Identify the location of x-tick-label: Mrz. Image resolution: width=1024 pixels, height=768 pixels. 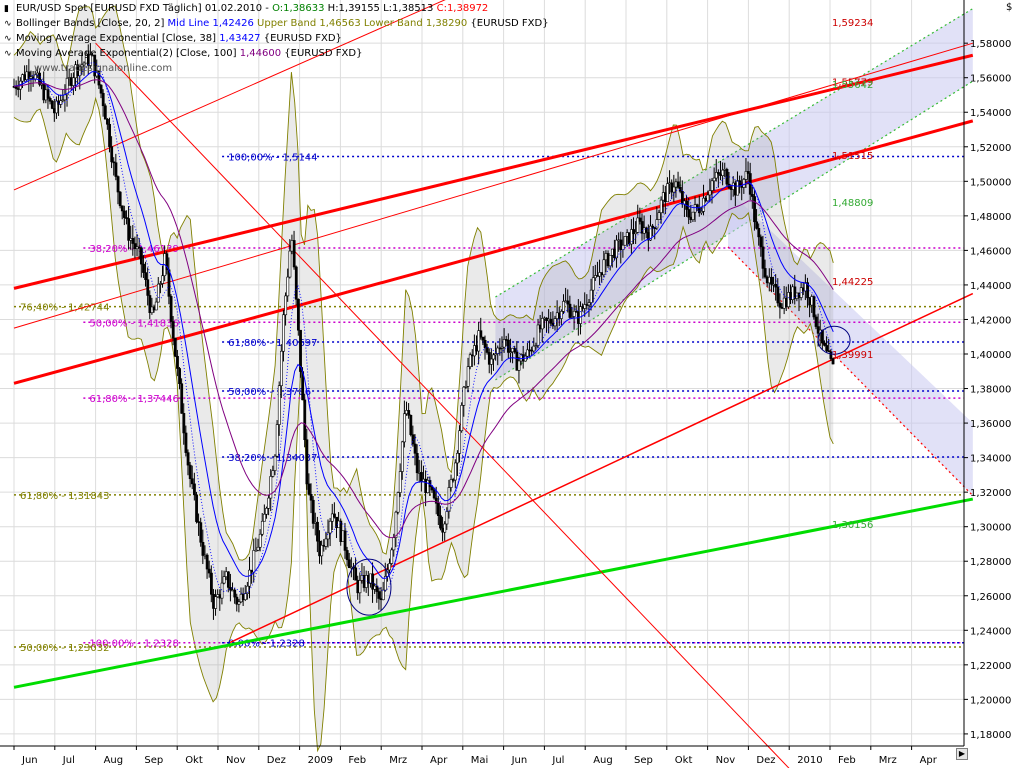
(398, 760).